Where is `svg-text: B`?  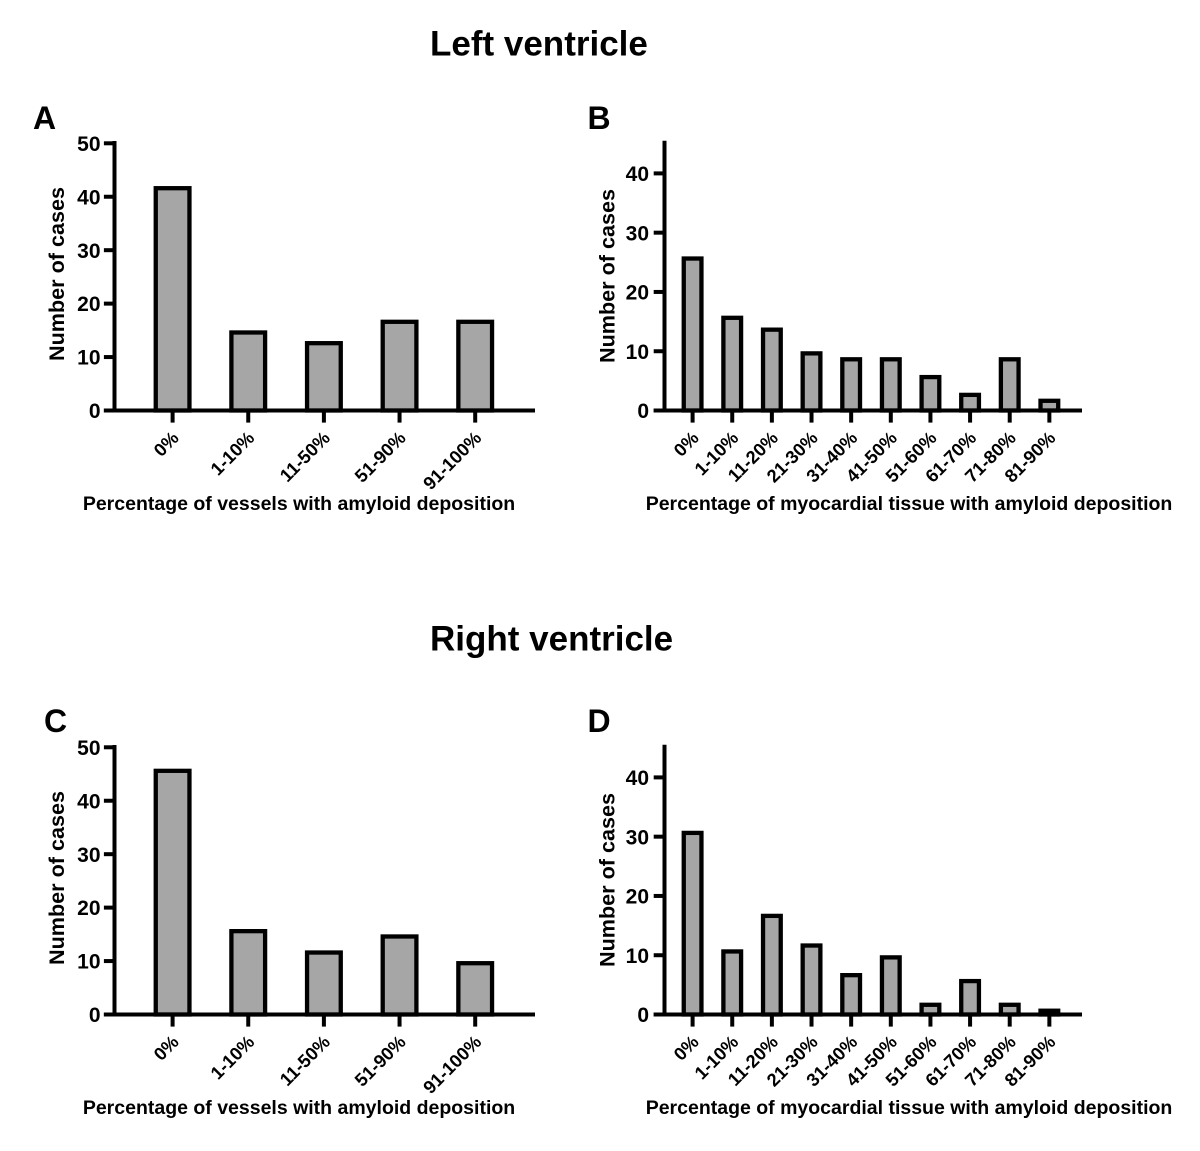
svg-text: B is located at coordinates (599, 118).